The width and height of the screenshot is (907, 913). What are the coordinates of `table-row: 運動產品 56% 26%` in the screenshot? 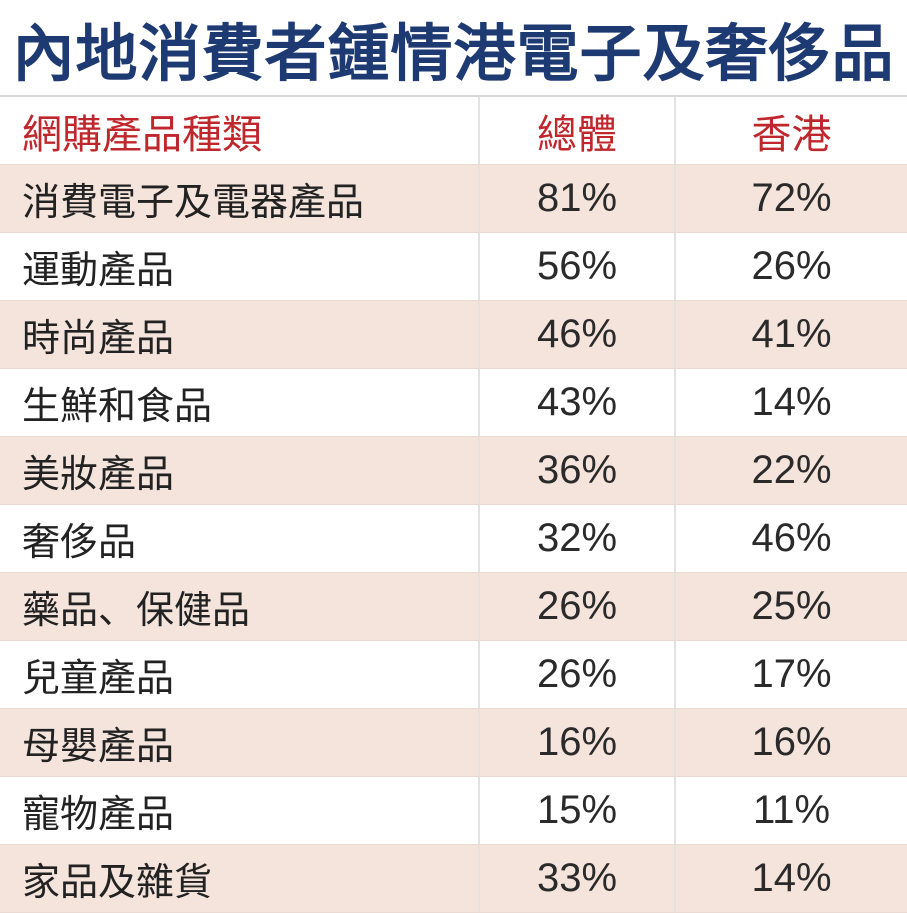 It's located at (453, 267).